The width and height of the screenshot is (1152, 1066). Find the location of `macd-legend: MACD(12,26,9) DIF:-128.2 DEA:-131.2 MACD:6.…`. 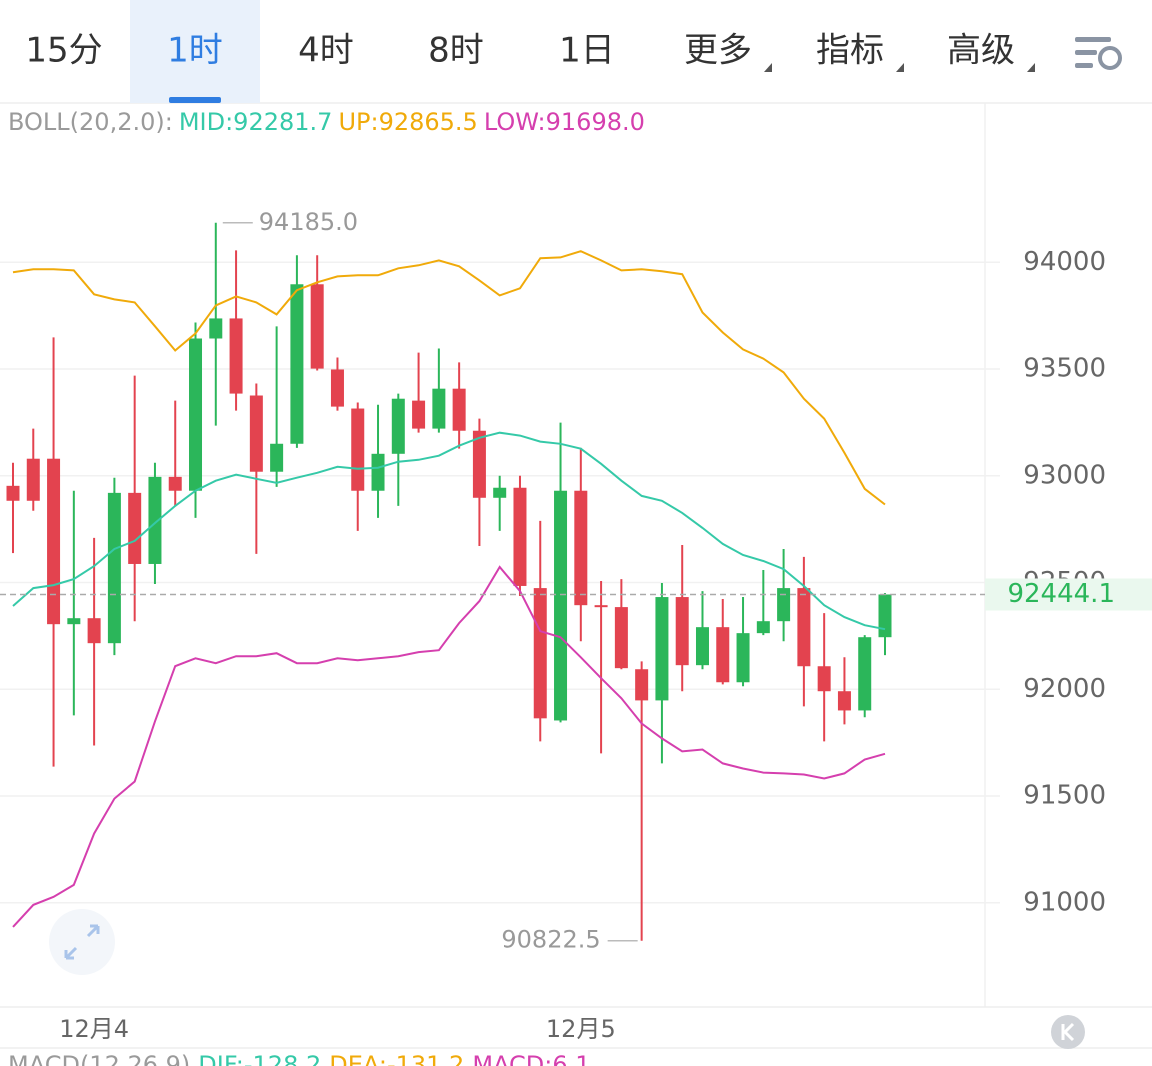

macd-legend: MACD(12,26,9) DIF:-128.2 DEA:-131.2 MACD:6.… is located at coordinates (299, 1058).